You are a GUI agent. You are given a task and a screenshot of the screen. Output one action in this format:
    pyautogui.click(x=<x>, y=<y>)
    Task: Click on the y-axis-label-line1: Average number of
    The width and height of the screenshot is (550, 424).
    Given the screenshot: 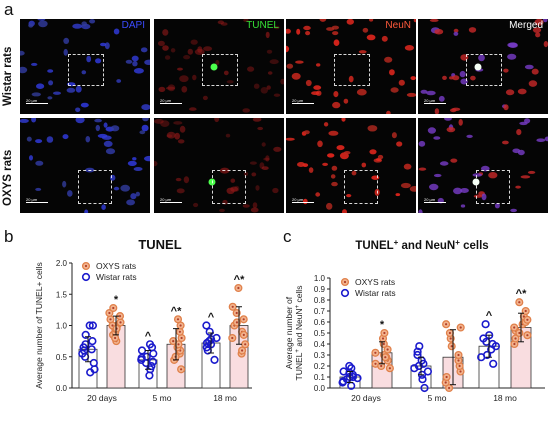 What is the action you would take?
    pyautogui.click(x=289, y=332)
    